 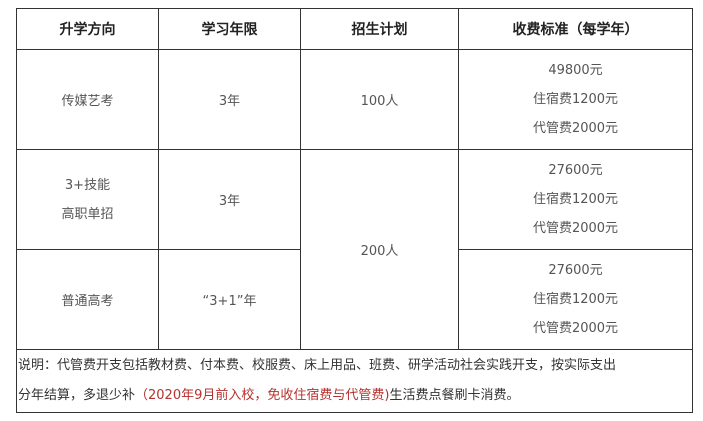 I want to click on direction-line: 3+技能, so click(x=87, y=185).